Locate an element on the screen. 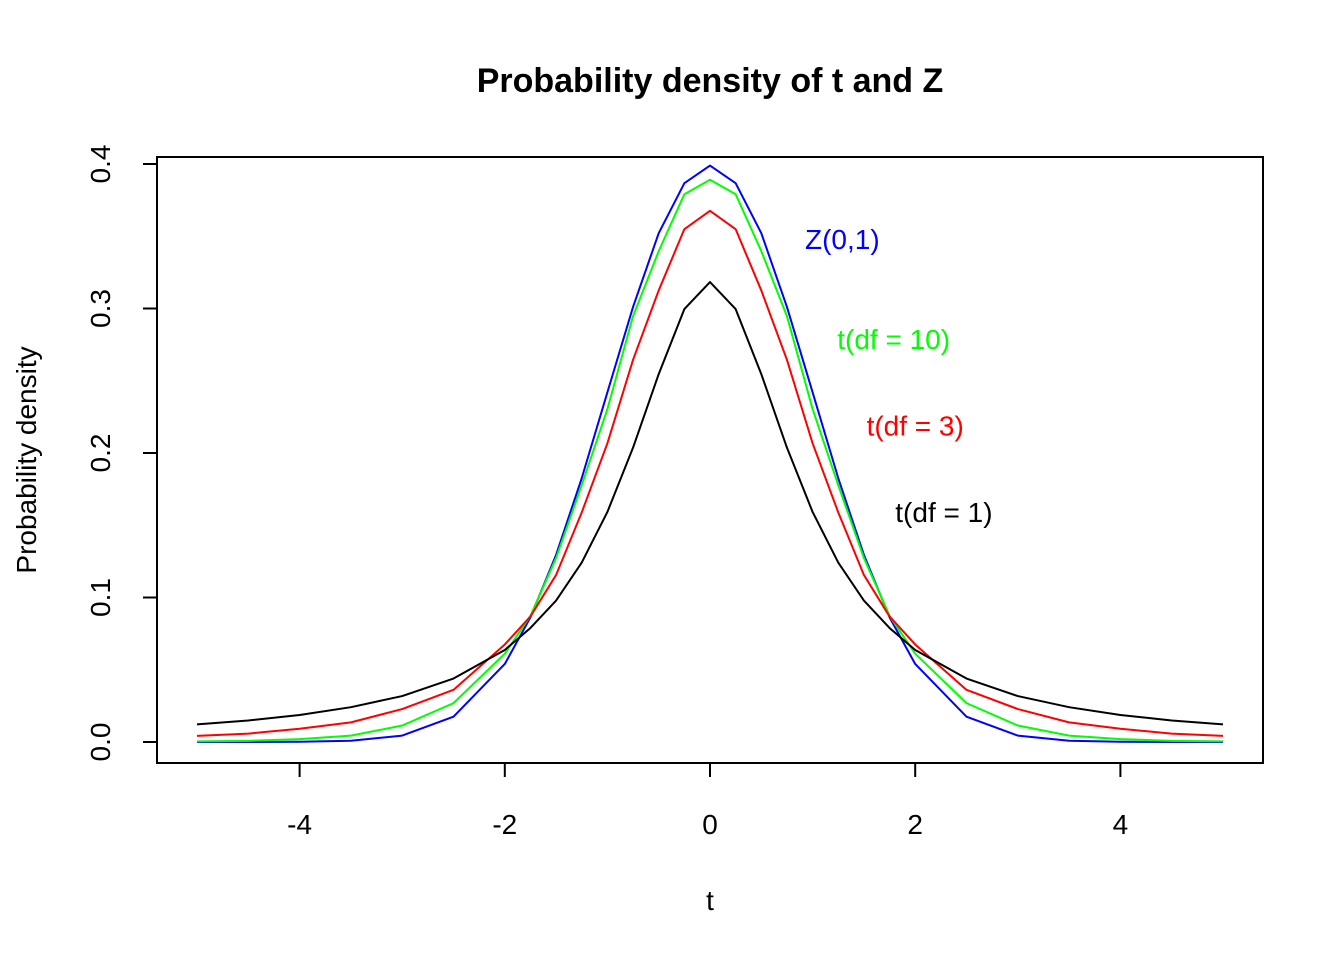 This screenshot has width=1344, height=960. x-tick-label: 4 is located at coordinates (1121, 824).